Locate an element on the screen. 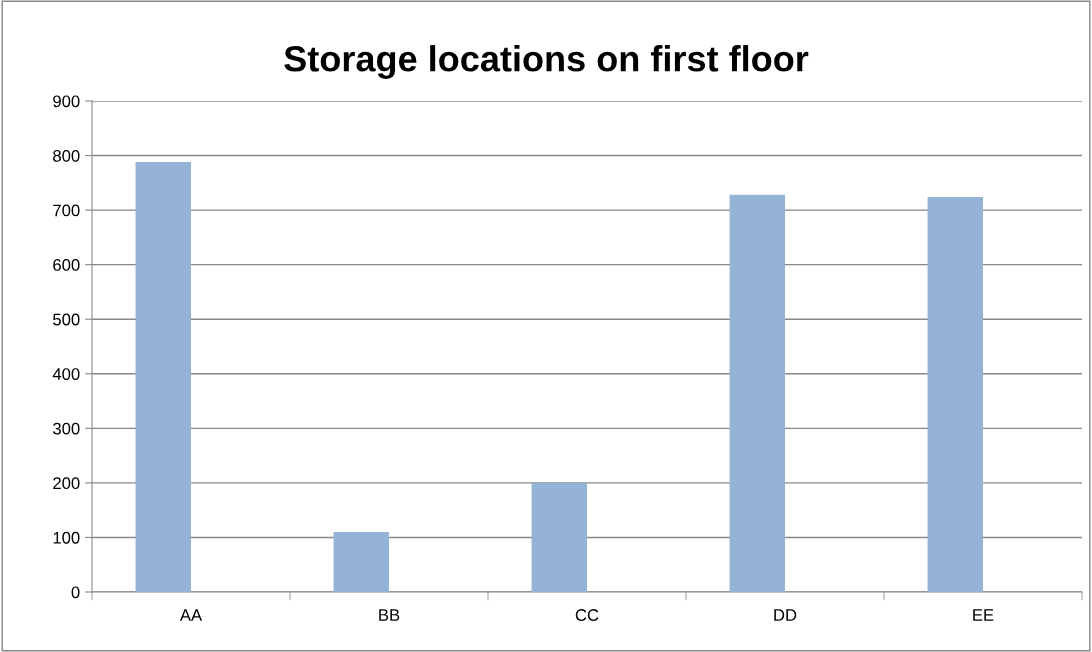  y-tick-label: 500 is located at coordinates (66, 319).